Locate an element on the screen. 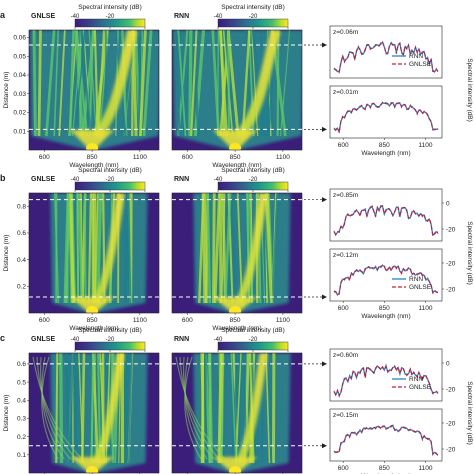 The width and height of the screenshot is (474, 474). legend-gnlse-label: GNLSE is located at coordinates (420, 387).